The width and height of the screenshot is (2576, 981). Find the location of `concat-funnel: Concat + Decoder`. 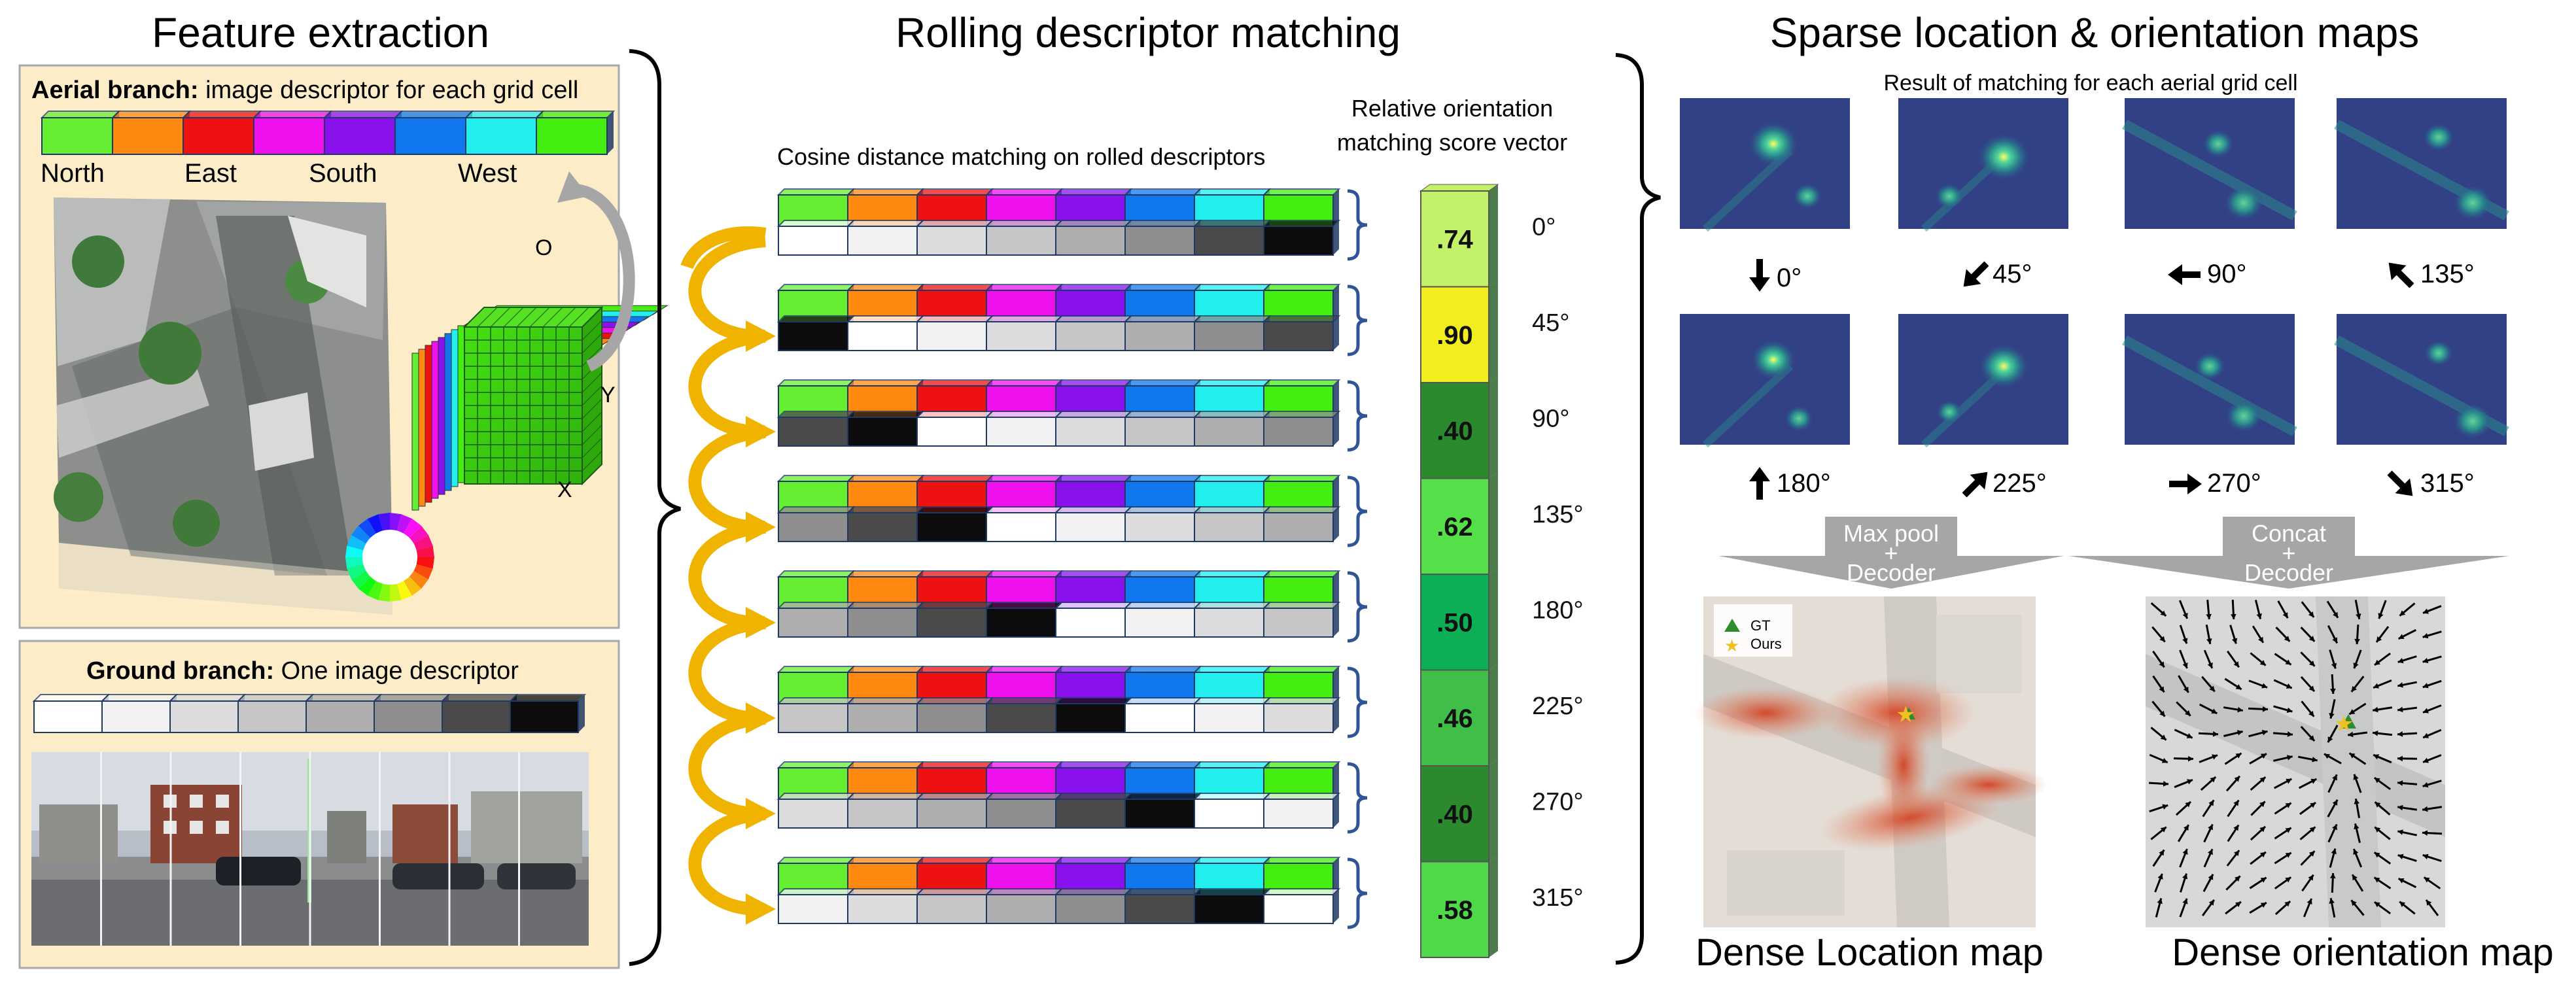

concat-funnel: Concat + Decoder is located at coordinates (2288, 553).